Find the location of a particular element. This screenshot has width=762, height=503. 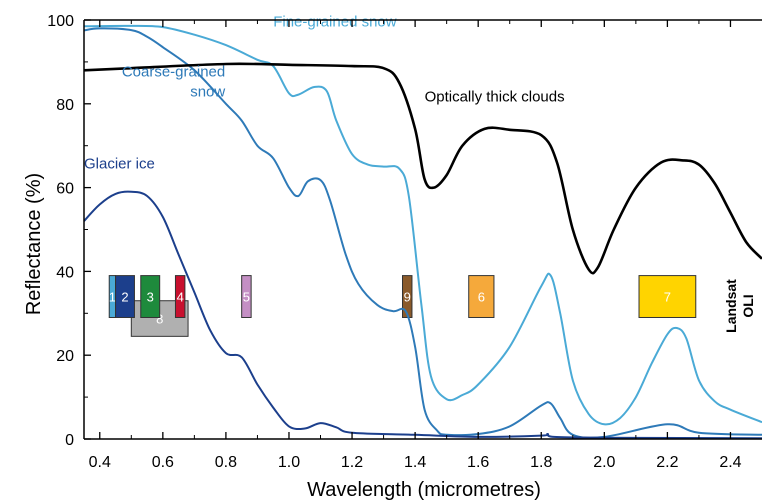

band-2: 2 is located at coordinates (125, 296).